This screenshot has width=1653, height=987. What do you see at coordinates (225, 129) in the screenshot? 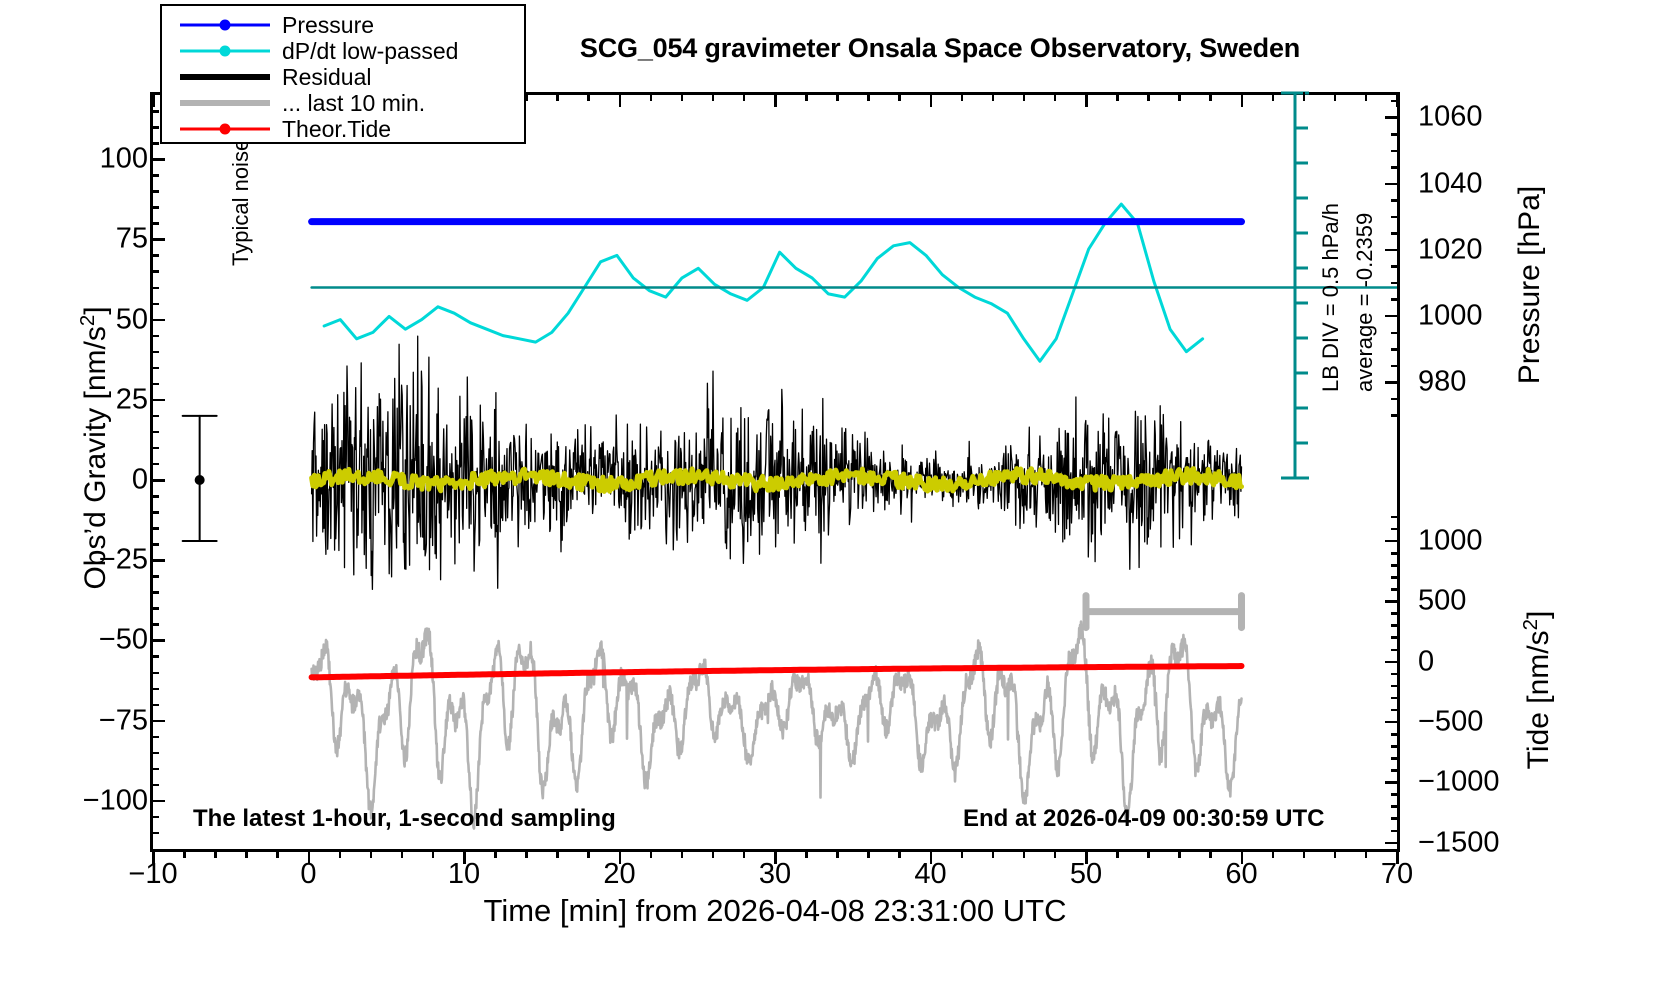
I see `legend-marker-icon` at bounding box center [225, 129].